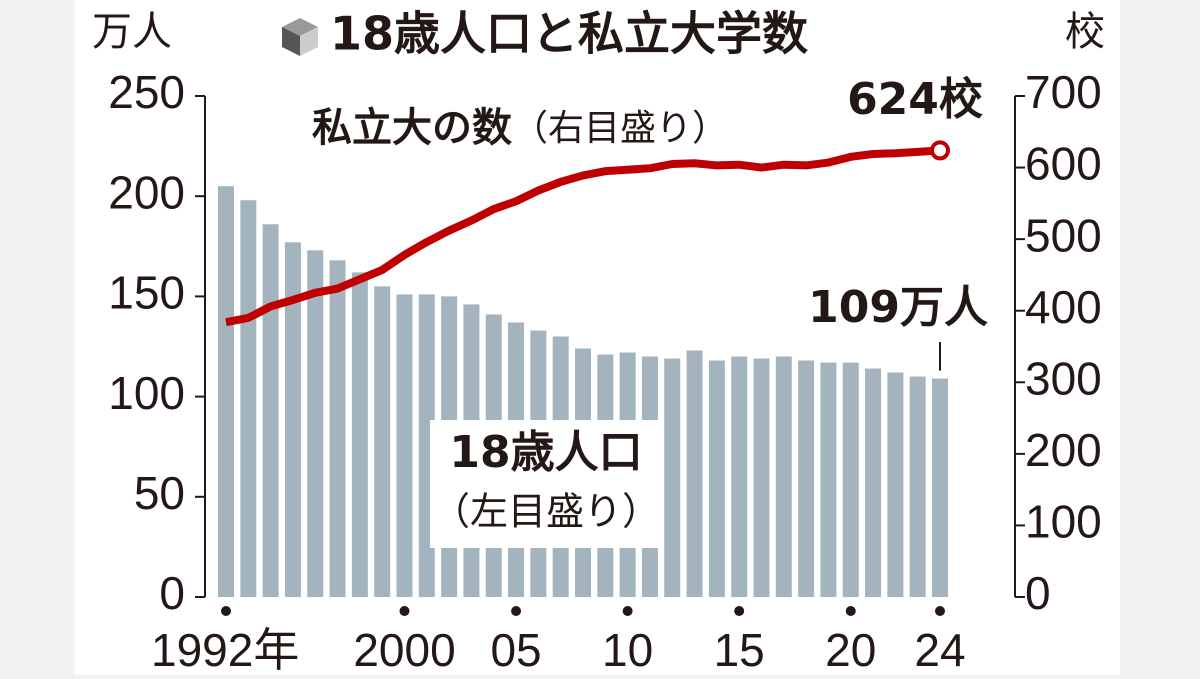 The width and height of the screenshot is (1200, 679). I want to click on x-tick-label: 20, so click(850, 649).